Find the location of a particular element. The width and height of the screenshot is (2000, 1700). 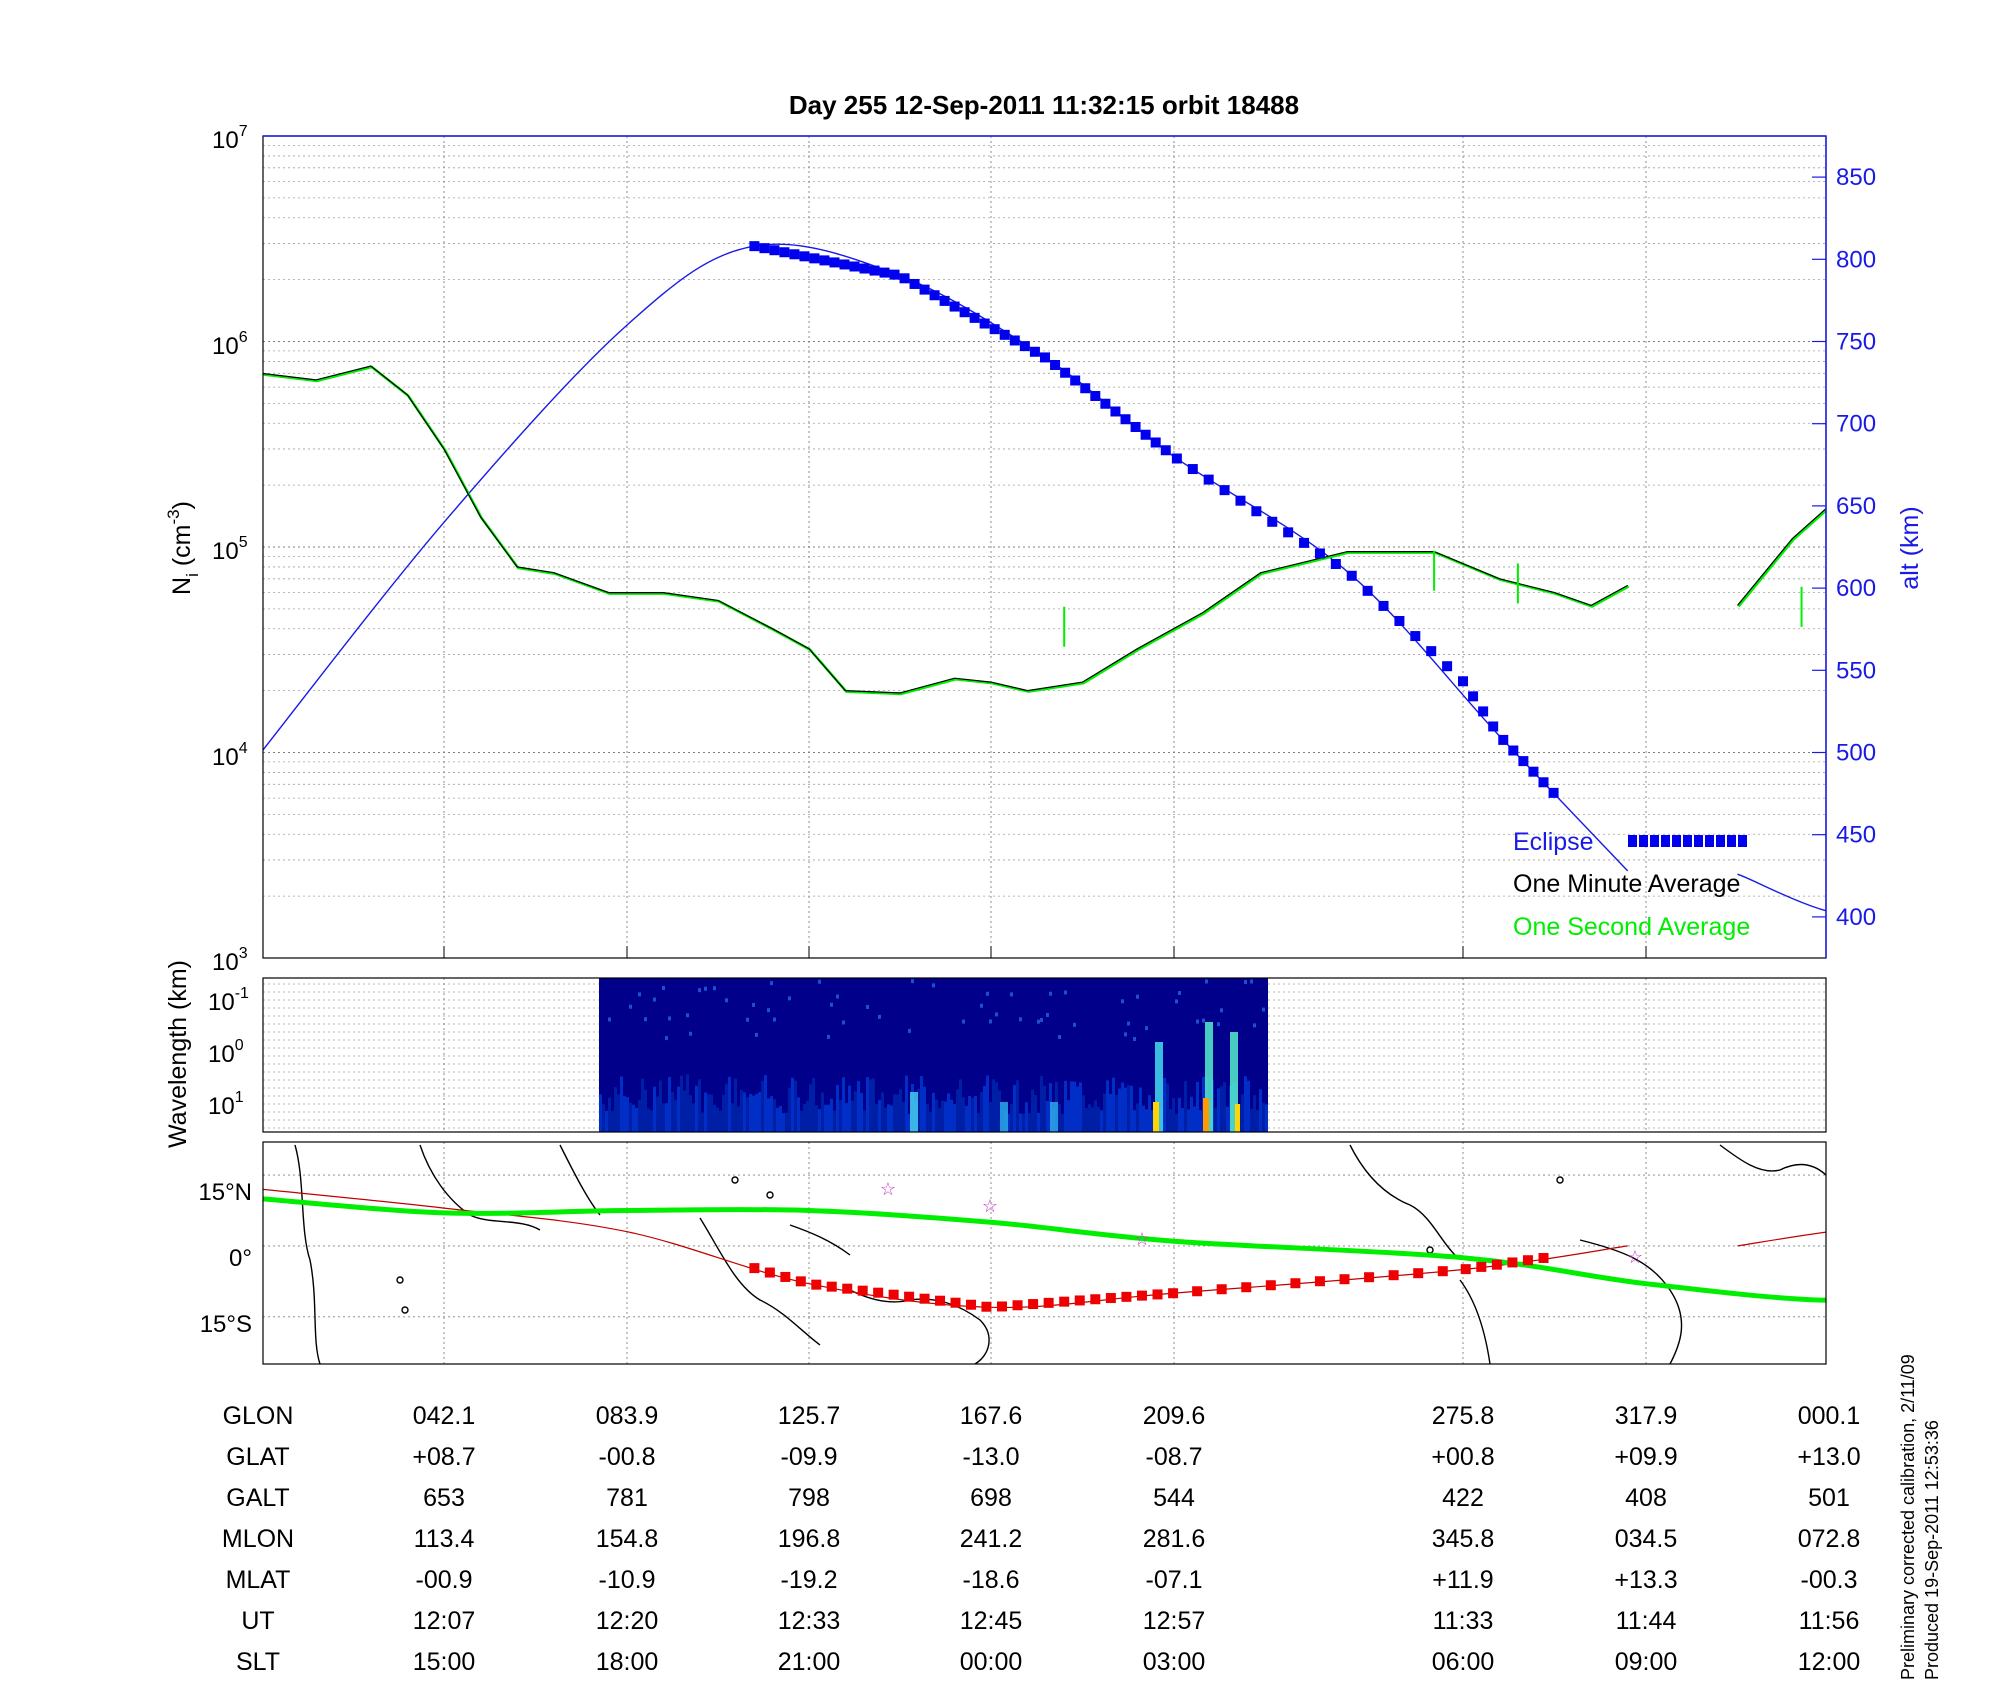

table-cell: -10.9 is located at coordinates (627, 1580).